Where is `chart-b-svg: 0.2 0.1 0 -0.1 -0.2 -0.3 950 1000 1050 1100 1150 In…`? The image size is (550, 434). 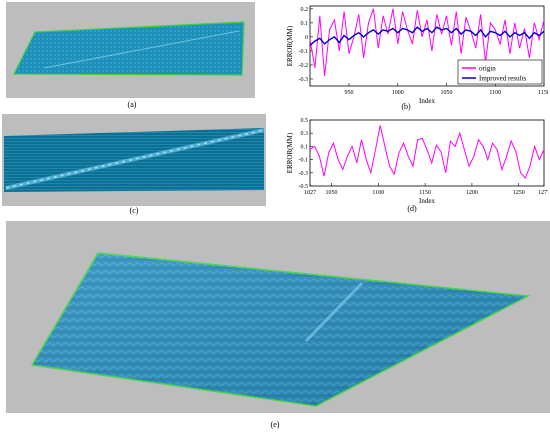 chart-b-svg: 0.2 0.1 0 -0.1 -0.2 -0.3 950 1000 1050 1100 1150 In… is located at coordinates (417, 55).